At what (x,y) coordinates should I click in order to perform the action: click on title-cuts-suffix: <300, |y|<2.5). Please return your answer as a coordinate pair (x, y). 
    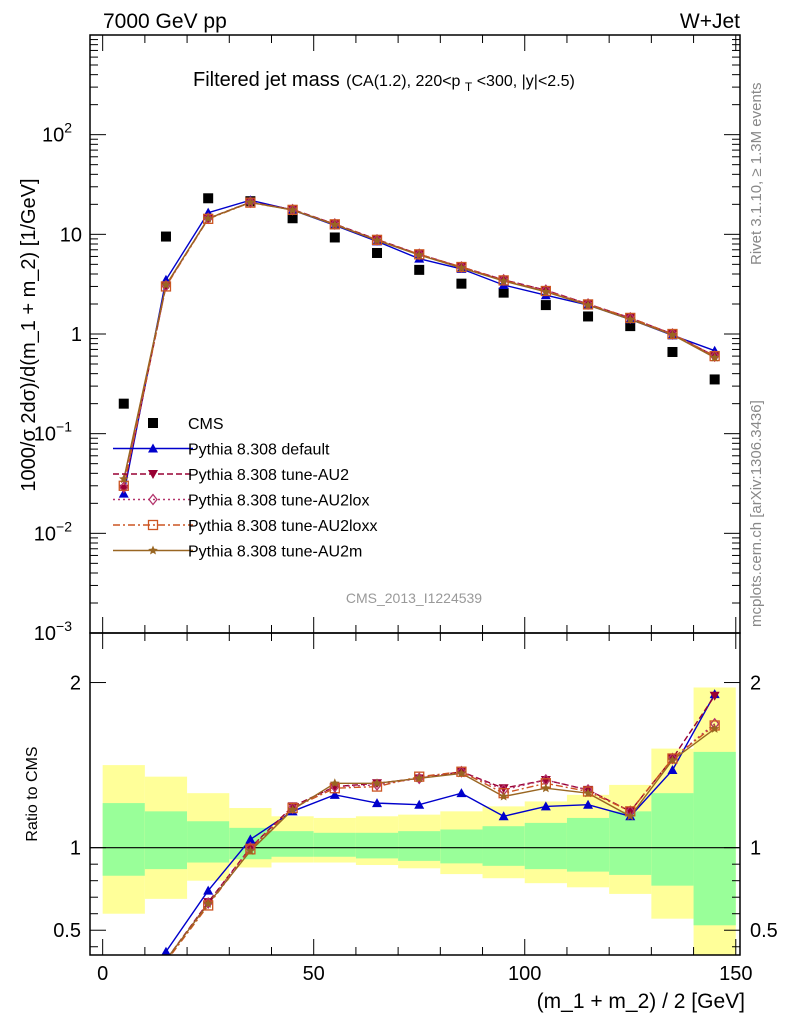
    Looking at the image, I should click on (526, 81).